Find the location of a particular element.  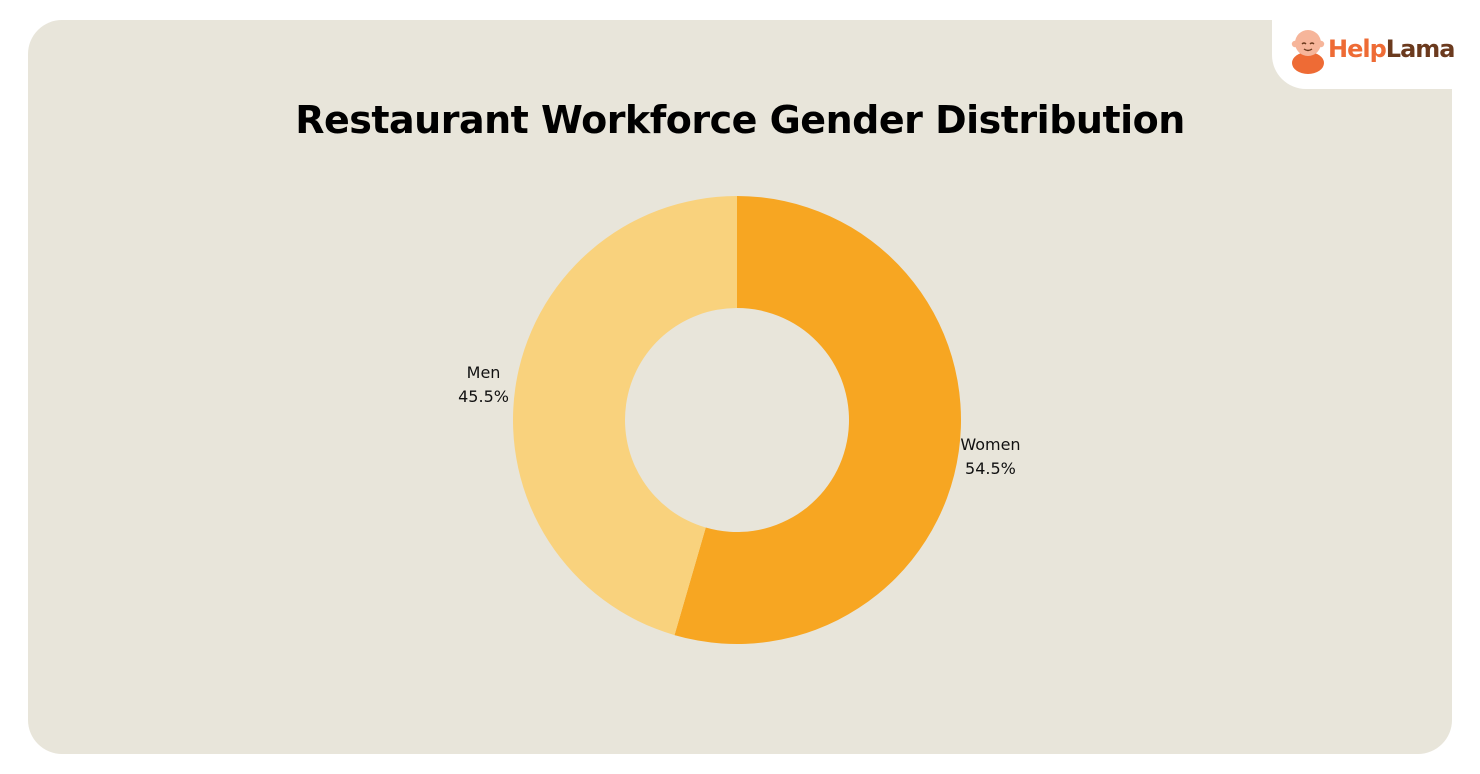

brand-name-part2: Lama is located at coordinates (1420, 49).